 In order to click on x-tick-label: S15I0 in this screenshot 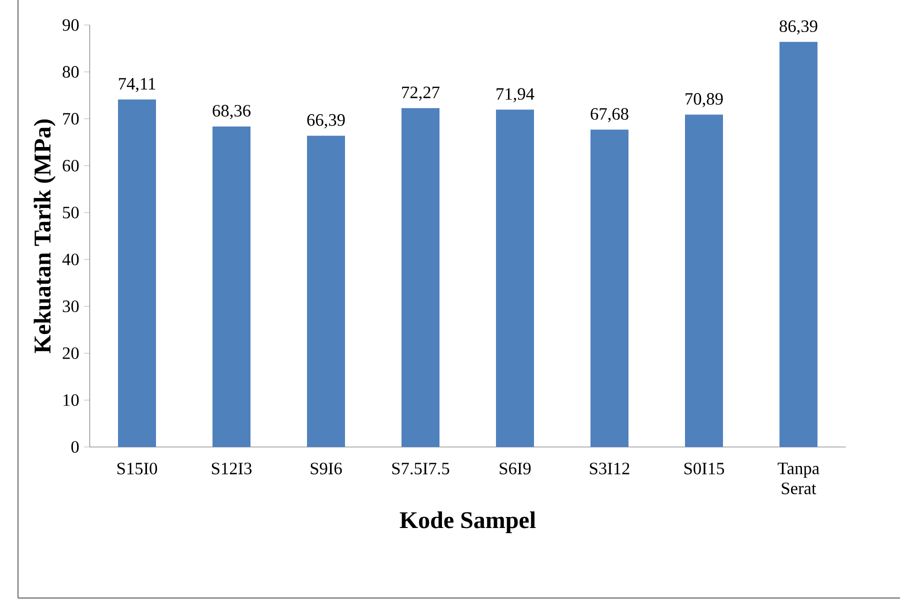, I will do `click(137, 468)`.